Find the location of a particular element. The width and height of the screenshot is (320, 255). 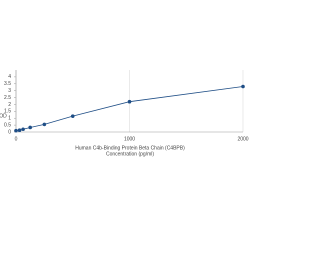

y-tick-label: 2 is located at coordinates (9, 105).